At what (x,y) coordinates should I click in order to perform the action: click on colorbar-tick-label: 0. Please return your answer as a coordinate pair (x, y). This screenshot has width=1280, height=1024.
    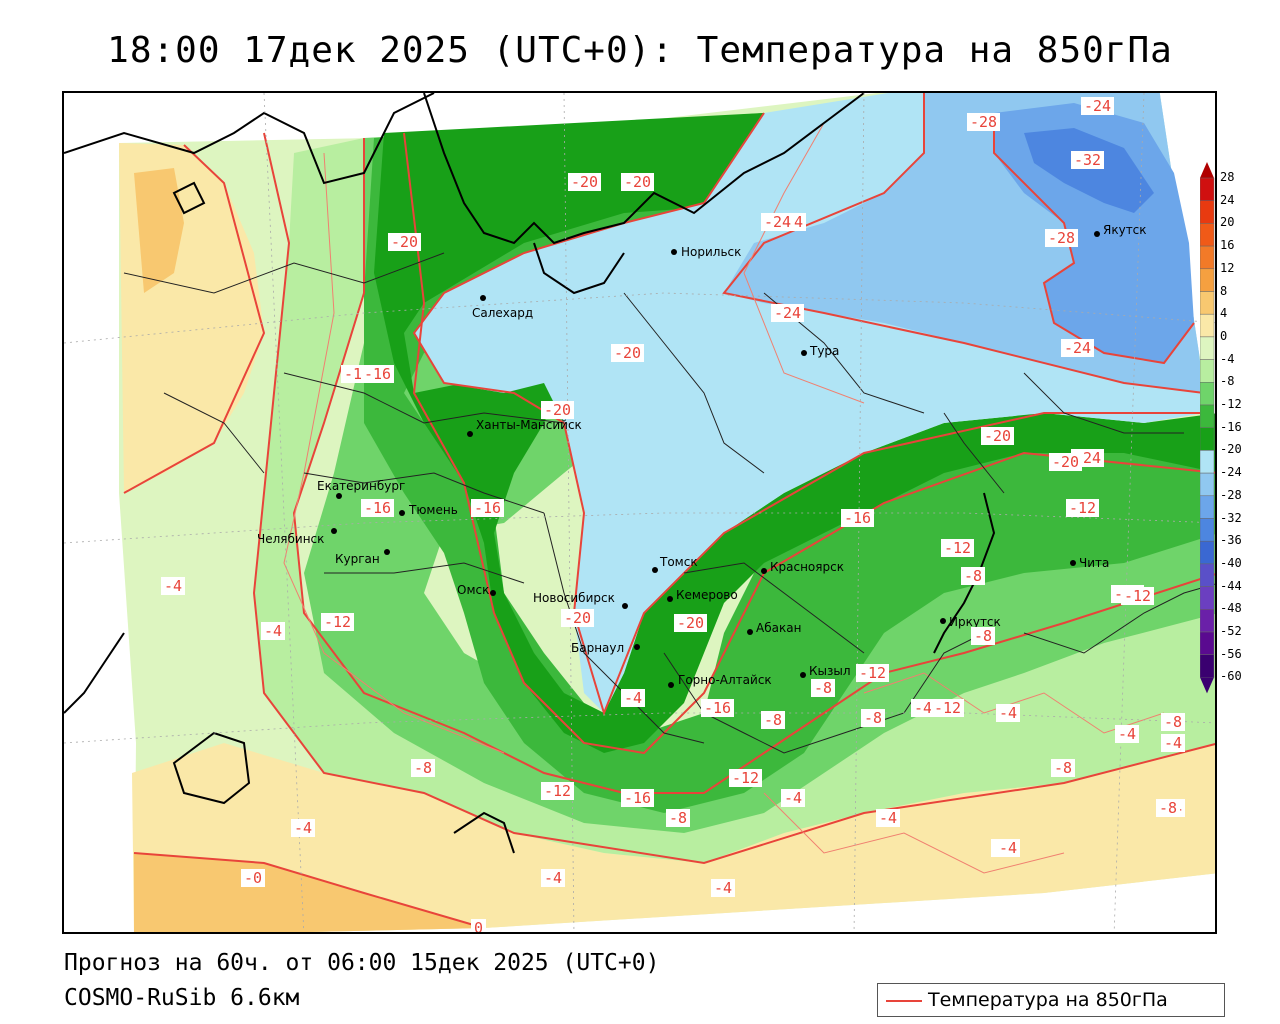
    Looking at the image, I should click on (1224, 335).